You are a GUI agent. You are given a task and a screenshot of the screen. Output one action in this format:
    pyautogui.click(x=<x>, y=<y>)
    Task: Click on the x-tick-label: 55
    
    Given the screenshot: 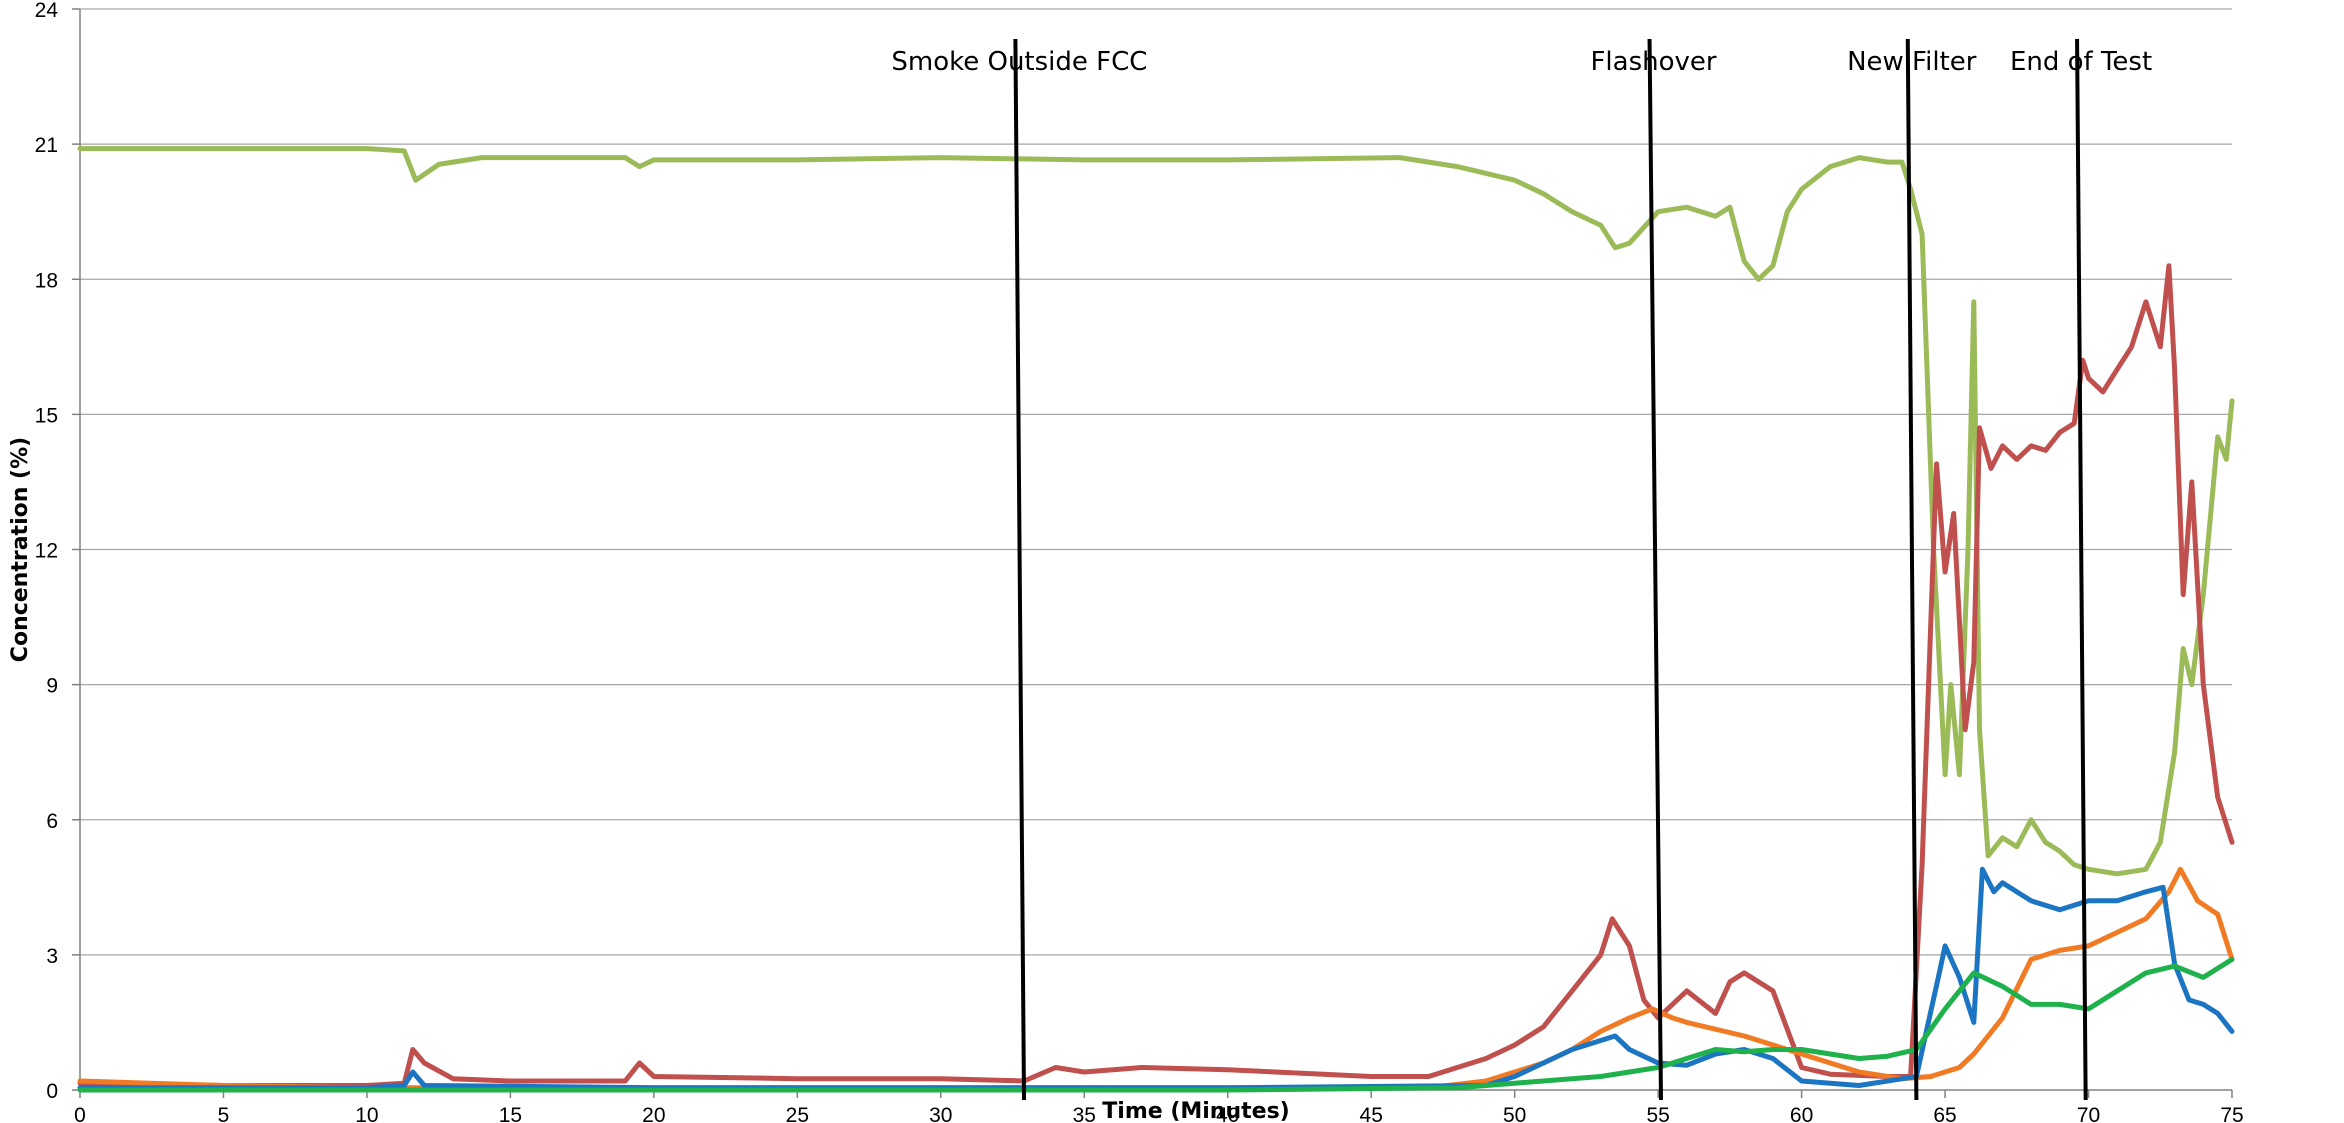 What is the action you would take?
    pyautogui.click(x=1657, y=1113)
    